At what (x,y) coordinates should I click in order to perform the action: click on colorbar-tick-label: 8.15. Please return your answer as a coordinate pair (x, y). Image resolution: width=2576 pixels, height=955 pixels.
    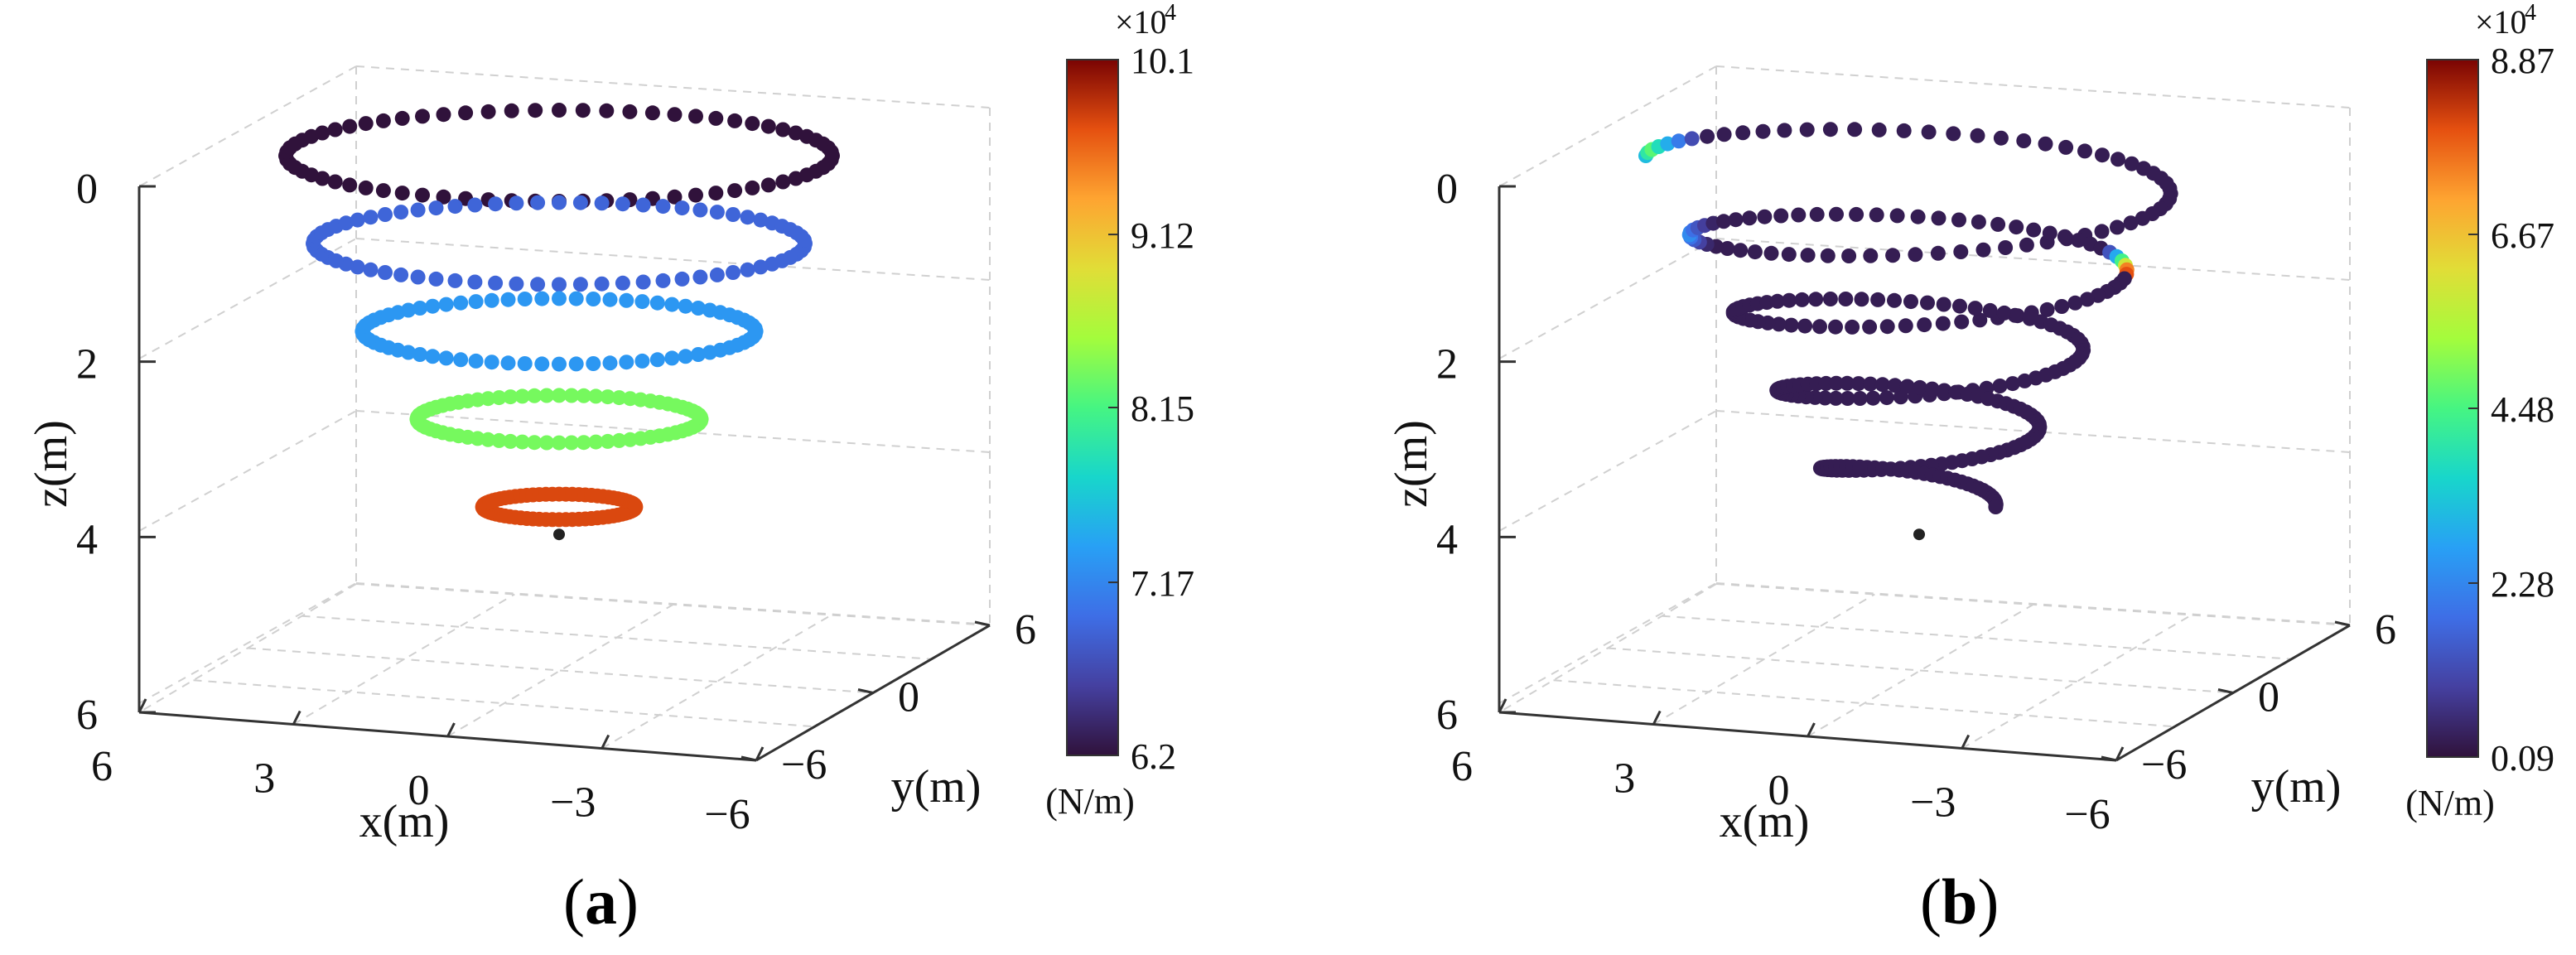
    Looking at the image, I should click on (1162, 409).